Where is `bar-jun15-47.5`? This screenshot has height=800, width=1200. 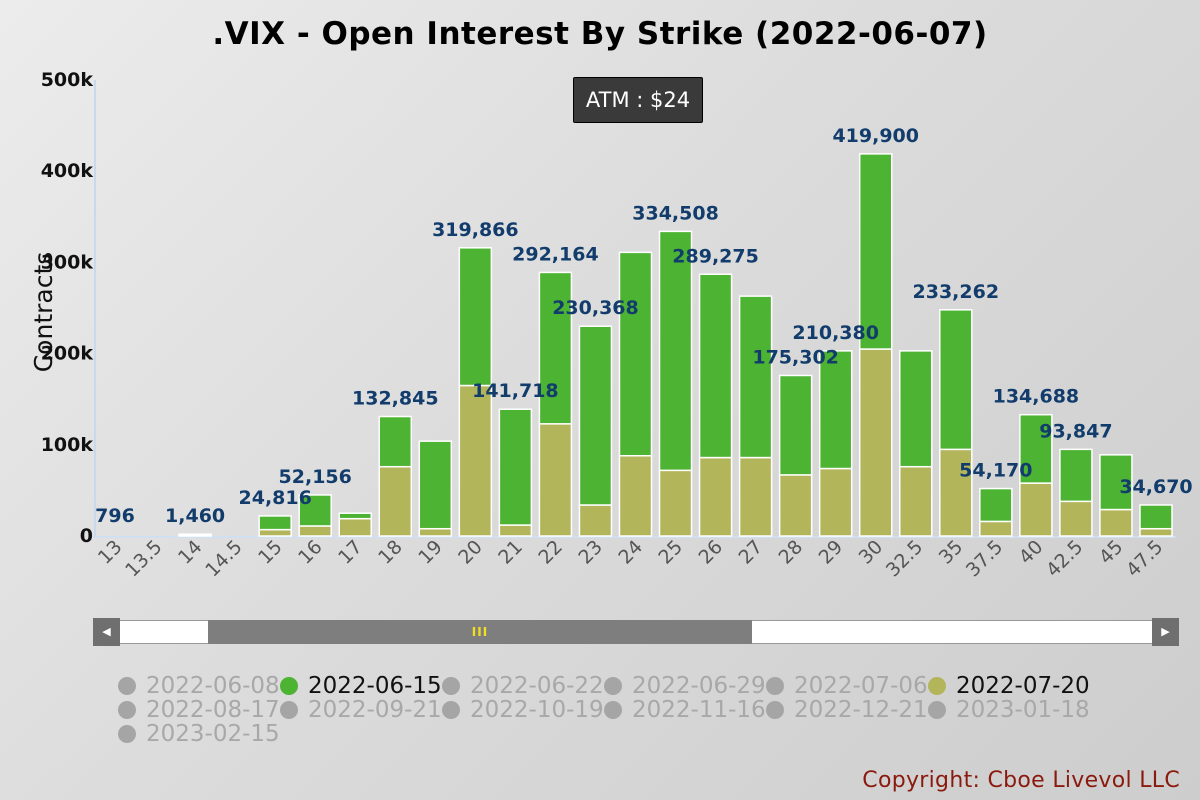
bar-jun15-47.5 is located at coordinates (1156, 517).